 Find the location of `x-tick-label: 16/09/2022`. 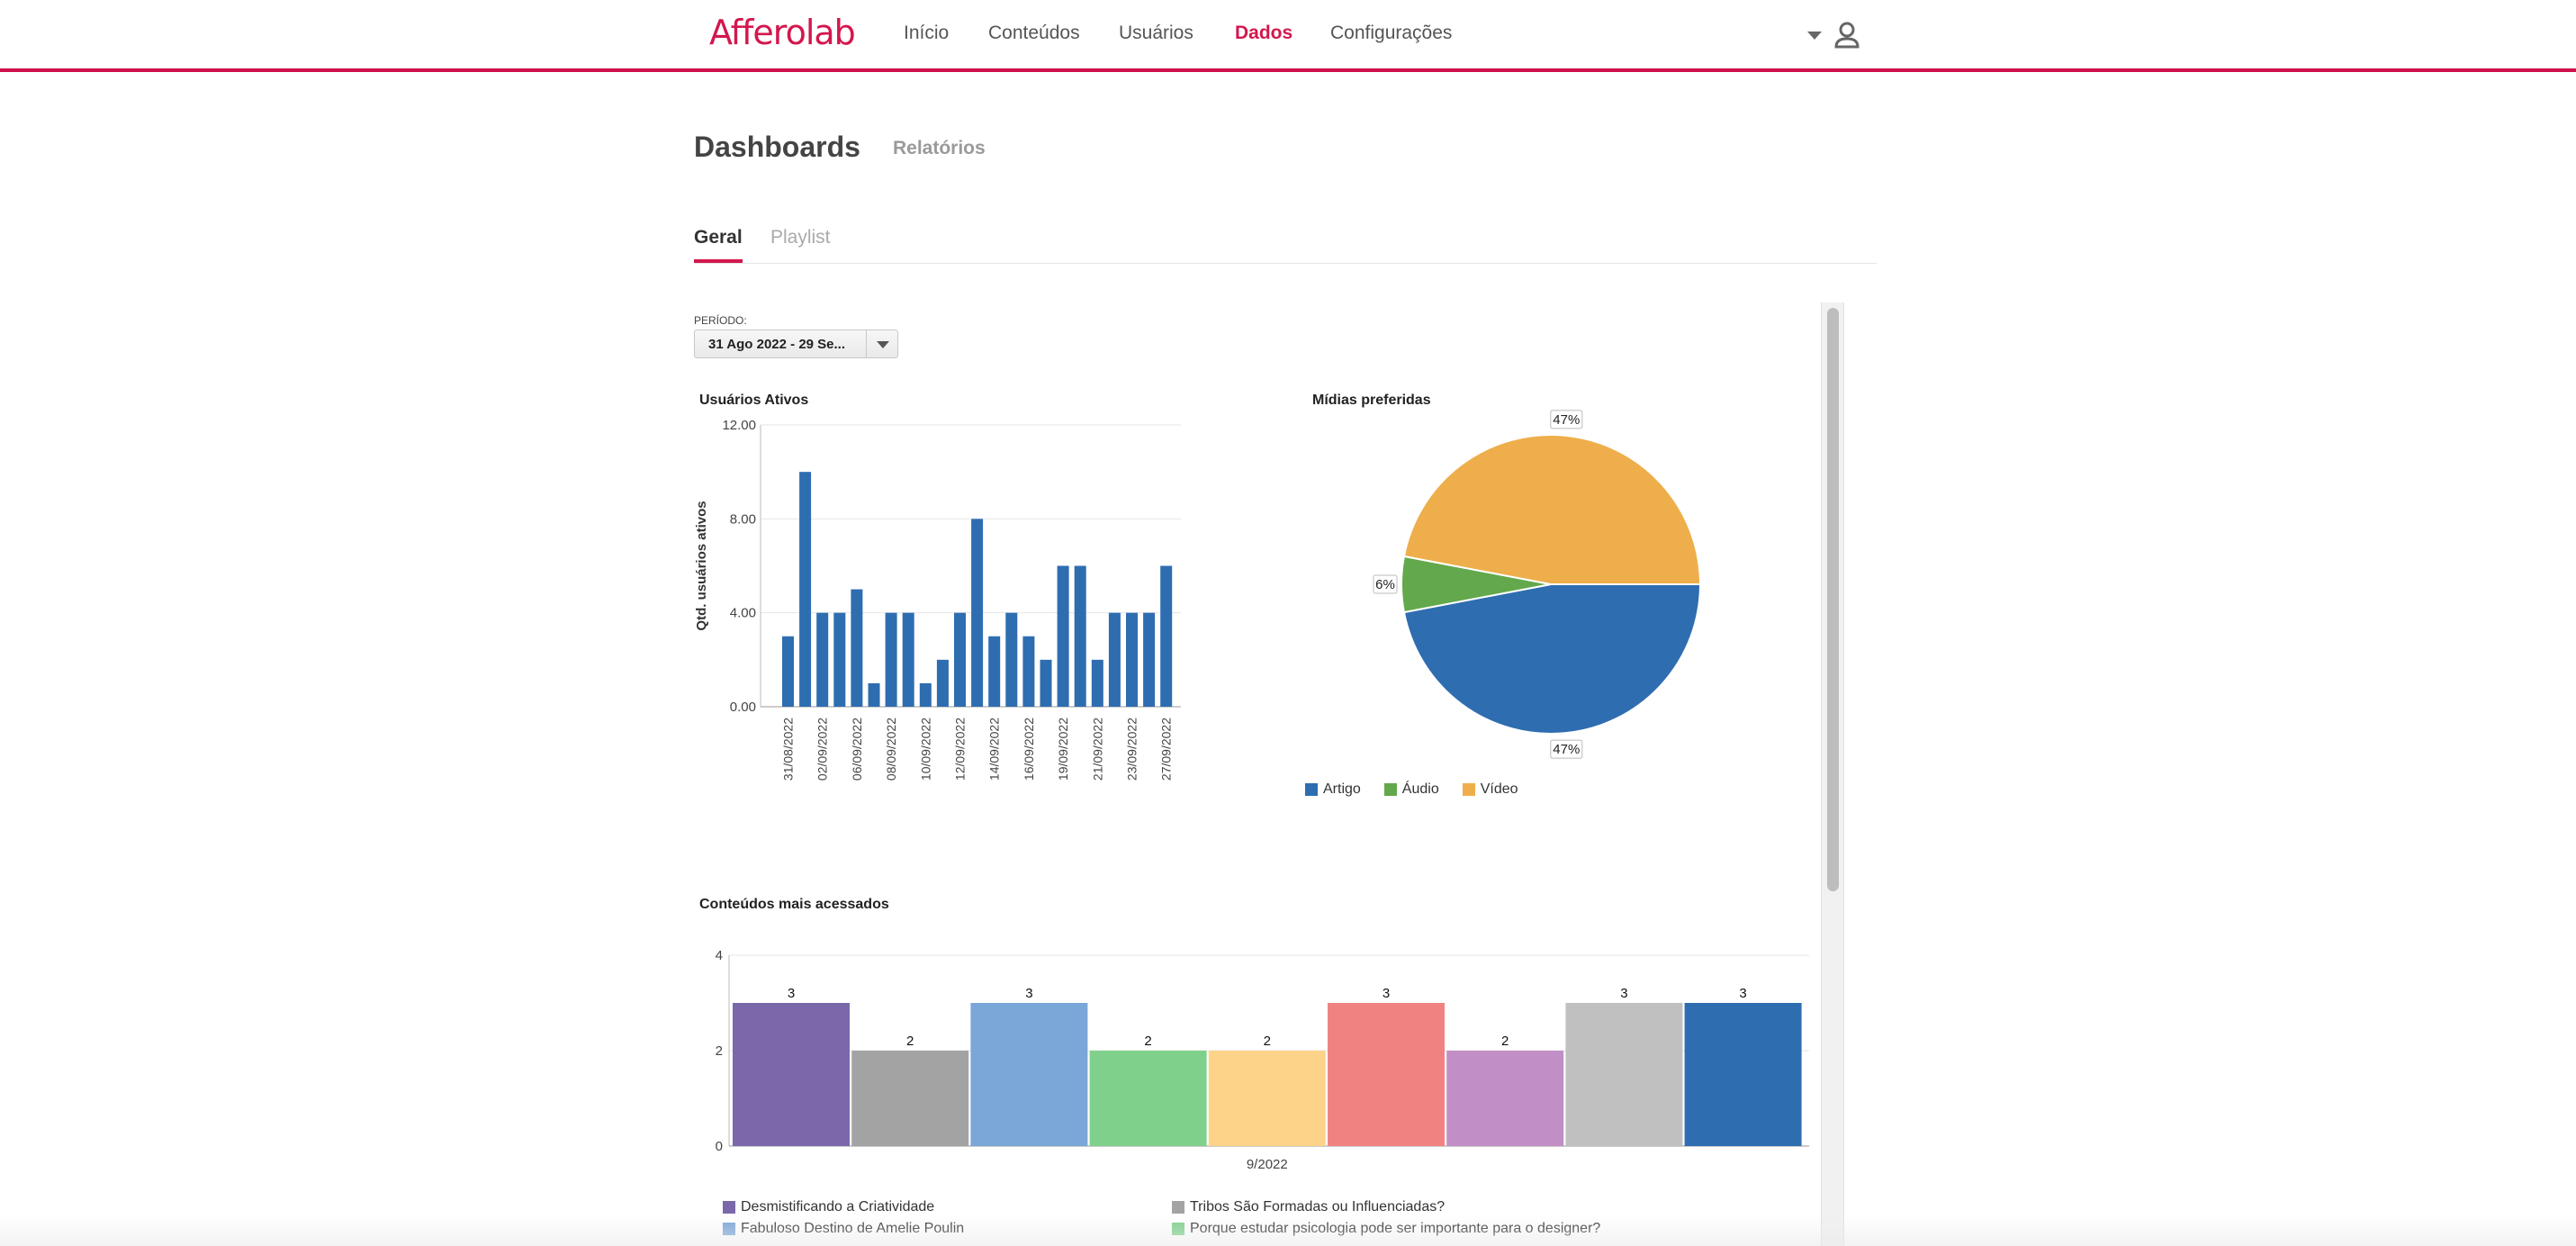

x-tick-label: 16/09/2022 is located at coordinates (1029, 749).